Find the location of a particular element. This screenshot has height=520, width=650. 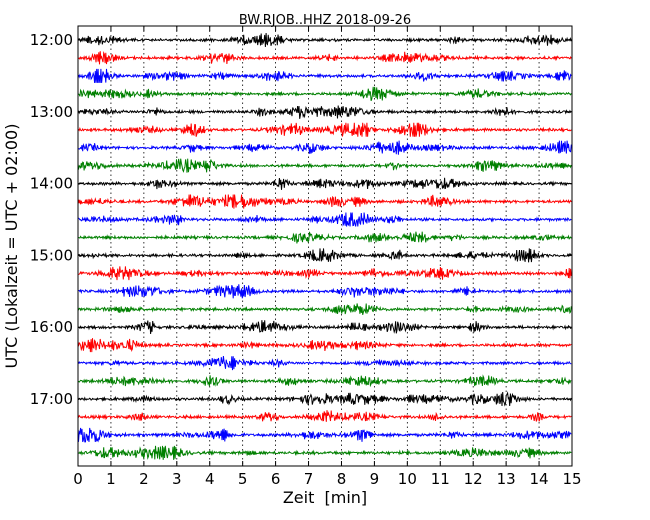

y-tick-label: 14:00 is located at coordinates (51, 184).